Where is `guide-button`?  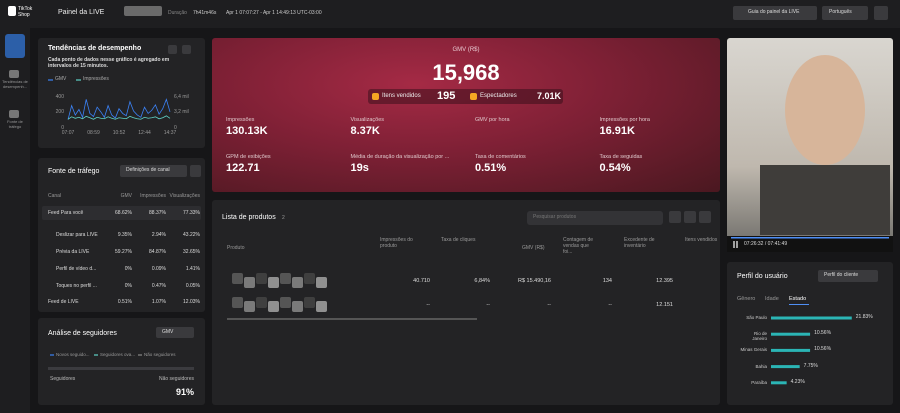 guide-button is located at coordinates (775, 13).